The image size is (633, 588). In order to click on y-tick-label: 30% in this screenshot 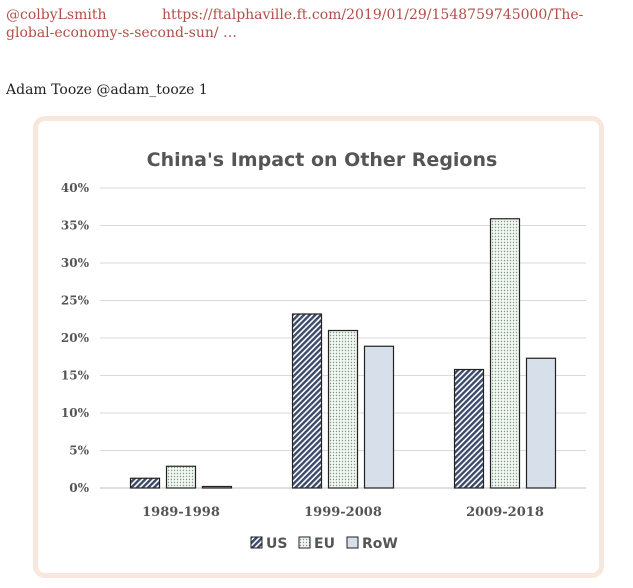, I will do `click(75, 263)`.